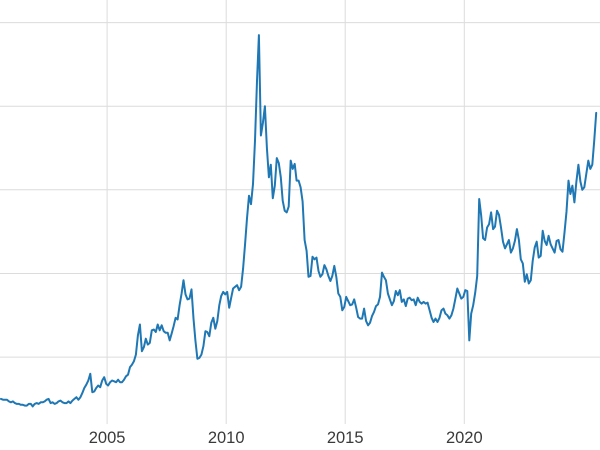  Describe the element at coordinates (107, 438) in the screenshot. I see `x-tick-label: 2005` at that location.